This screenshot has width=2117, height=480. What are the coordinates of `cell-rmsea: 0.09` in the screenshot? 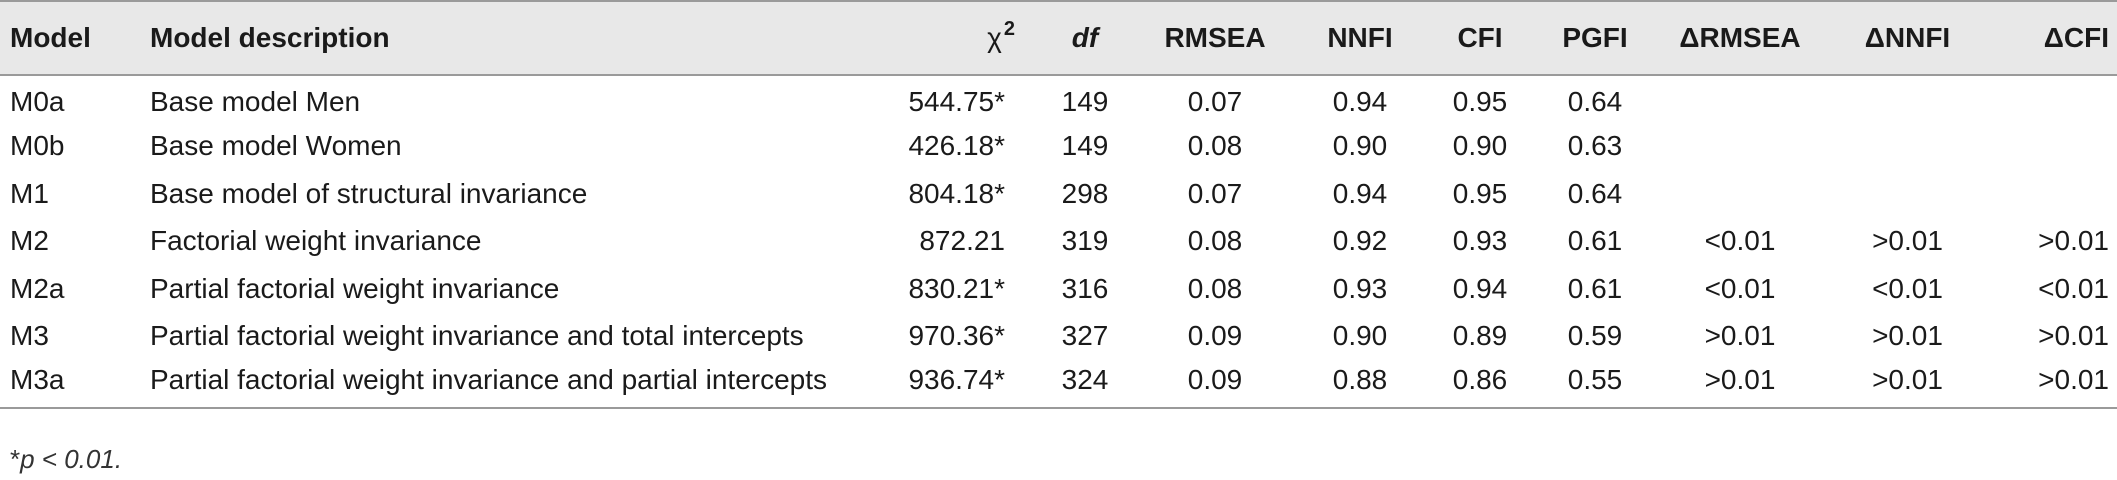 It's located at (1215, 336).